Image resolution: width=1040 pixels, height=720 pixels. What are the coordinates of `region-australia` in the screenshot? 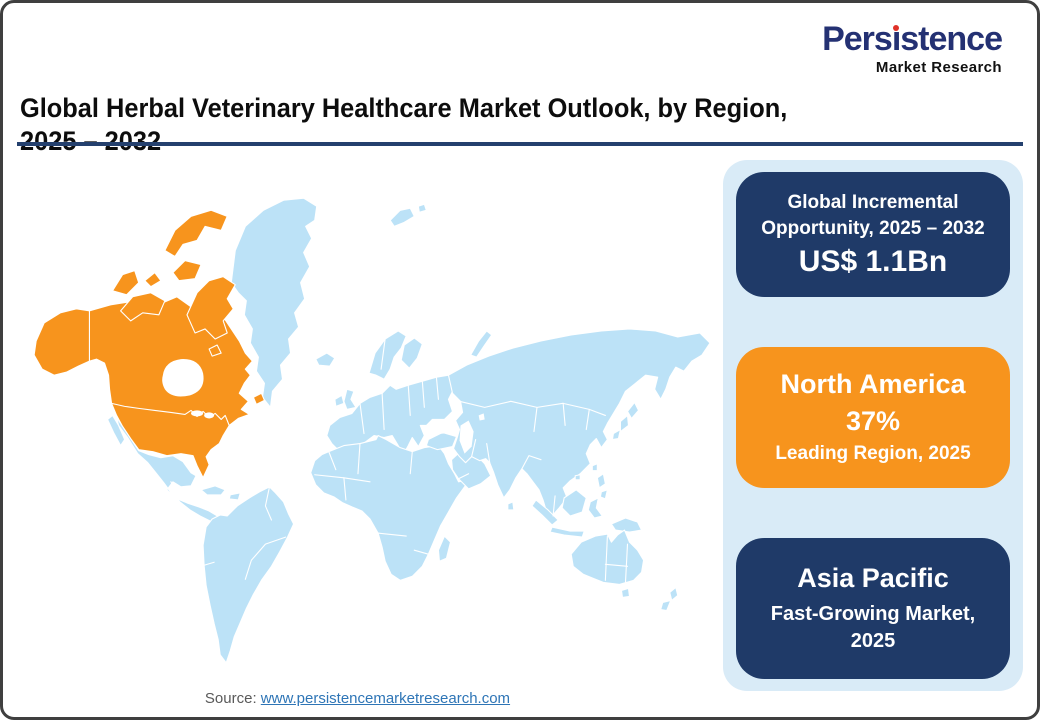 It's located at (607, 557).